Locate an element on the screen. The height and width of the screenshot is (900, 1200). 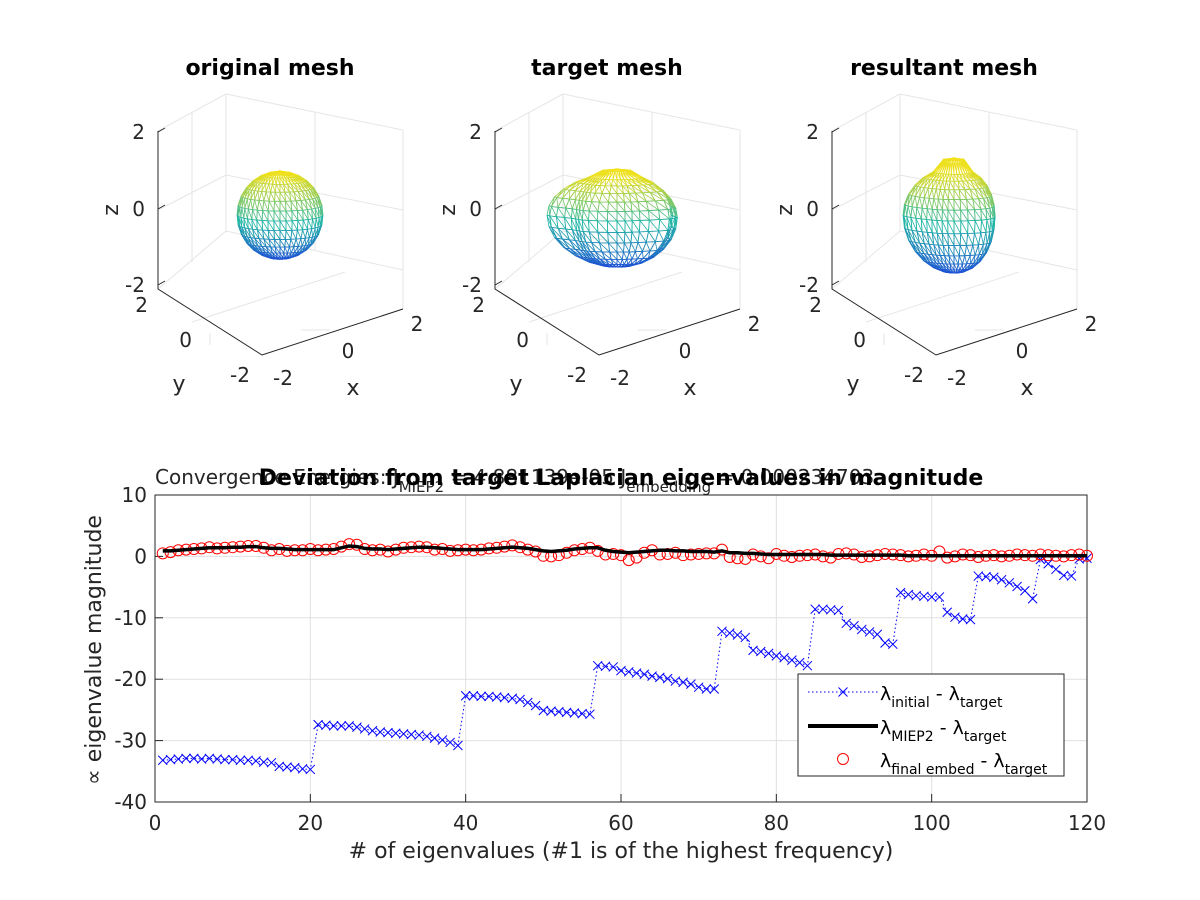
mesh-surface is located at coordinates (280, 215).